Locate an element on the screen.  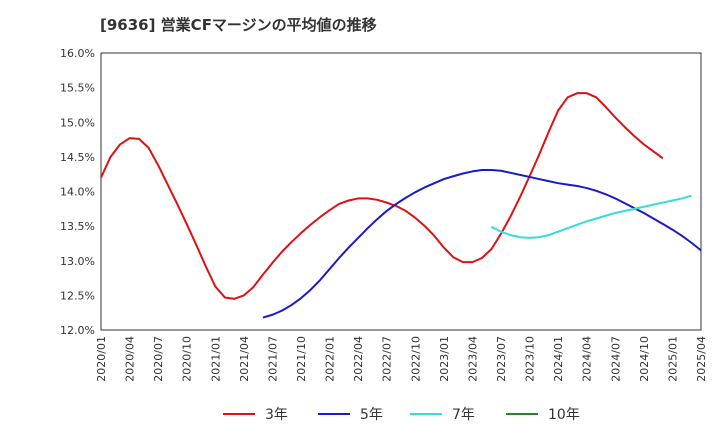
y-tick-label: 16.0% is located at coordinates (77, 53).